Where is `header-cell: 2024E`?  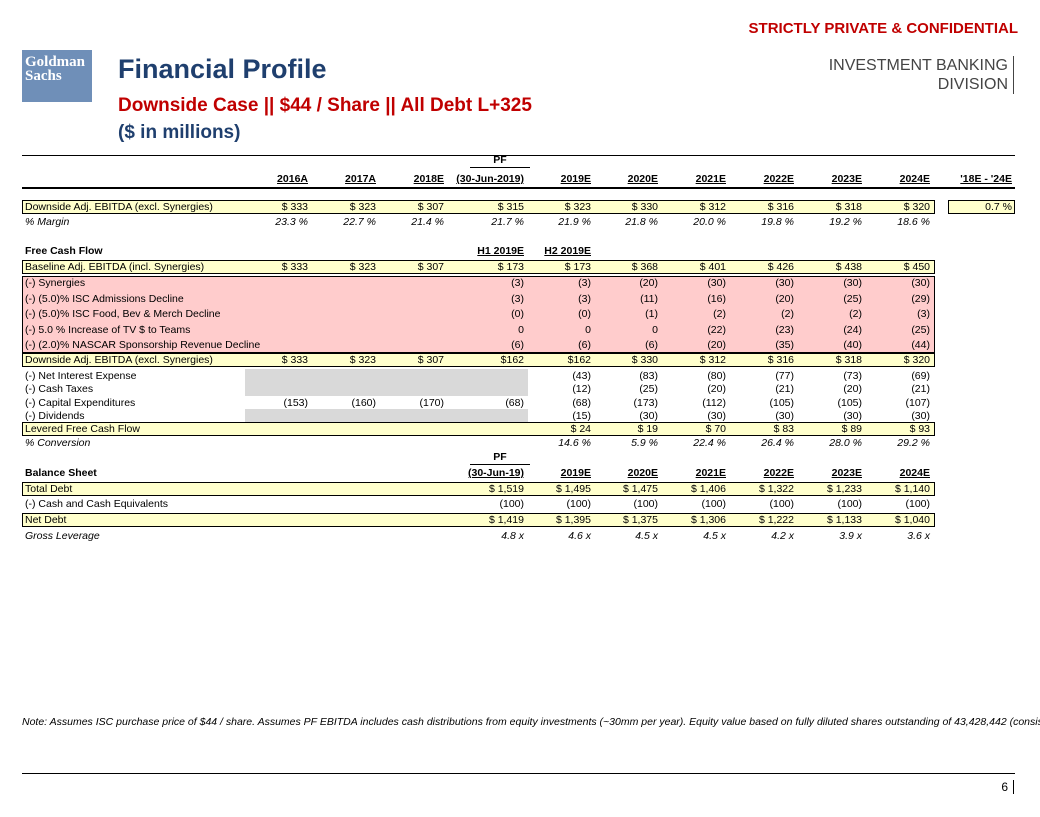
header-cell: 2024E is located at coordinates (914, 473).